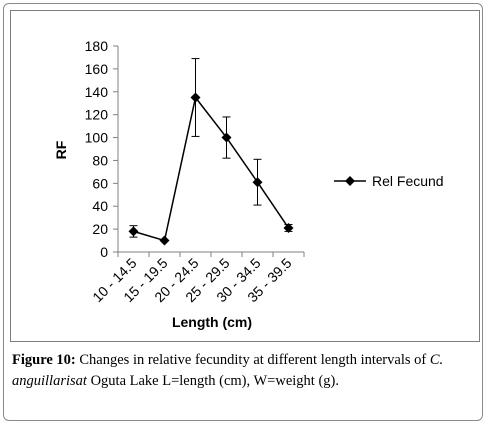 The height and width of the screenshot is (426, 488). Describe the element at coordinates (61, 149) in the screenshot. I see `y-axis-label: RF` at that location.